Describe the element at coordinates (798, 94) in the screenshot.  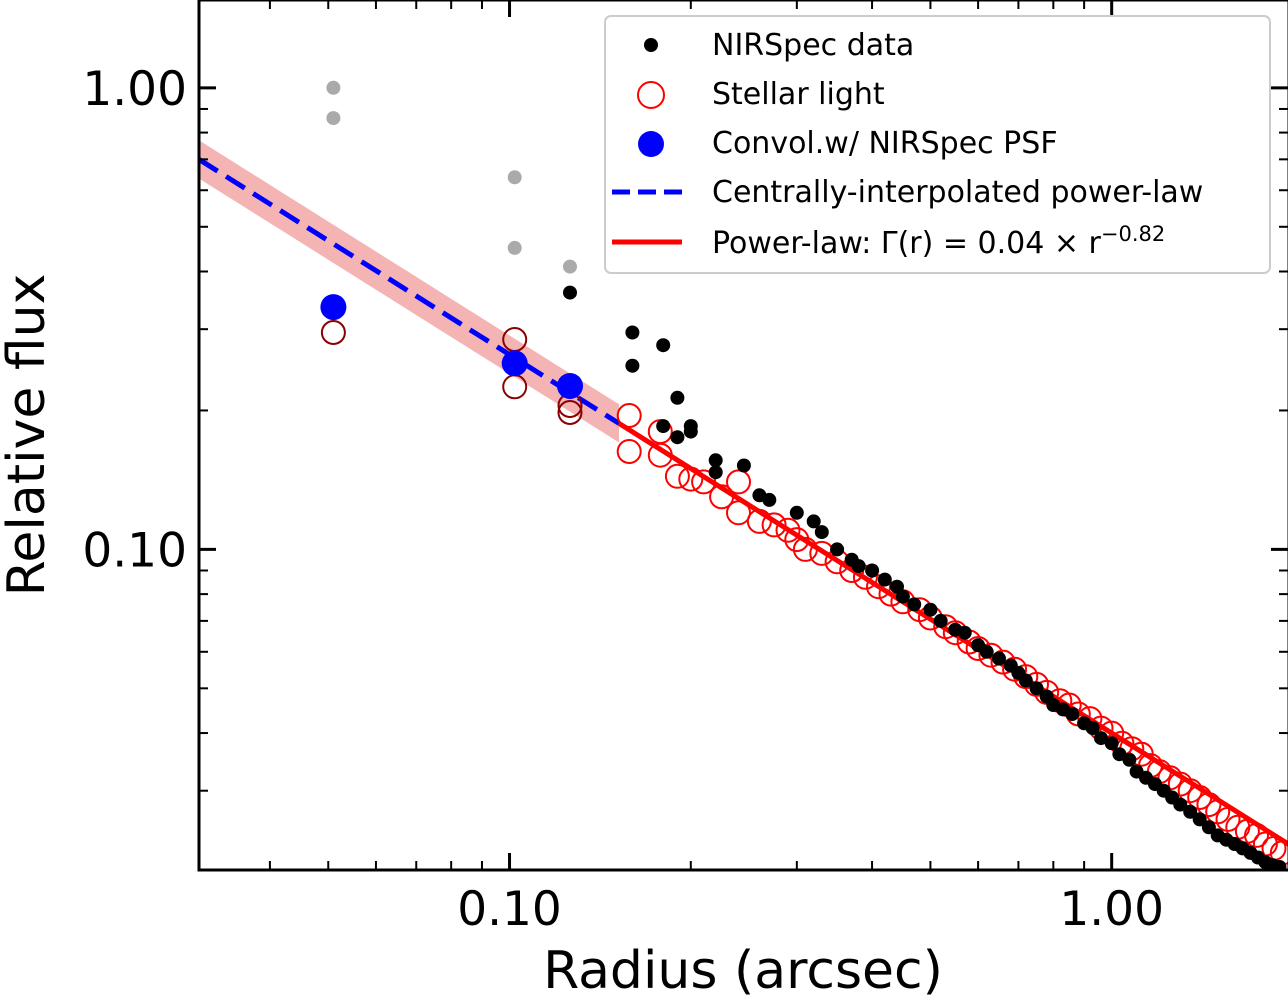
I see `legend-label-stellar: Stellar light` at that location.